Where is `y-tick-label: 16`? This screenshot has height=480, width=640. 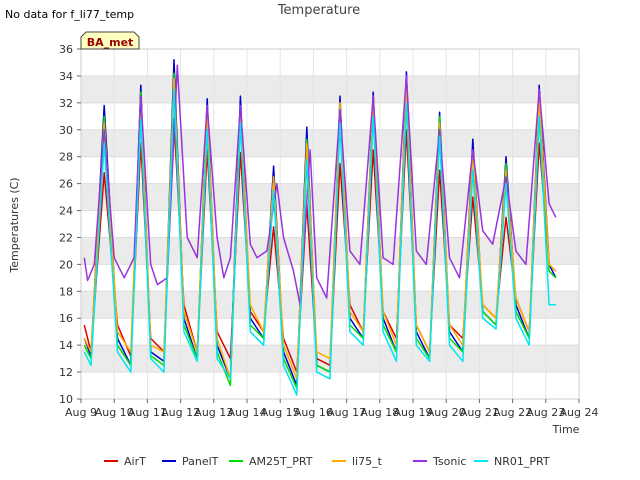 y-tick-label: 16 is located at coordinates (66, 318).